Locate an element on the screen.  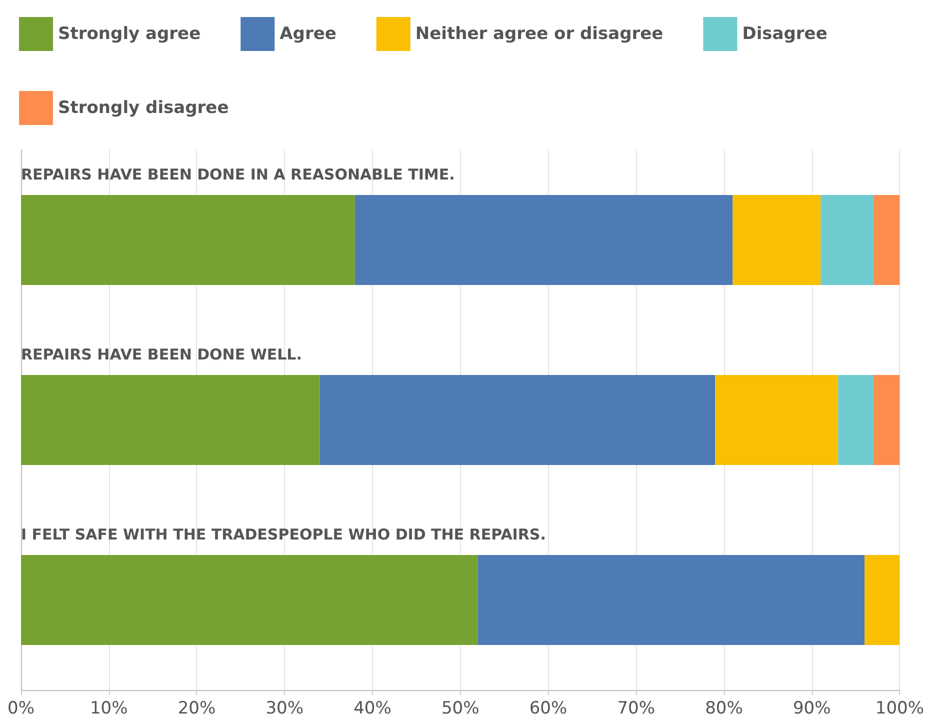
x-tick-label: 100% is located at coordinates (899, 708).